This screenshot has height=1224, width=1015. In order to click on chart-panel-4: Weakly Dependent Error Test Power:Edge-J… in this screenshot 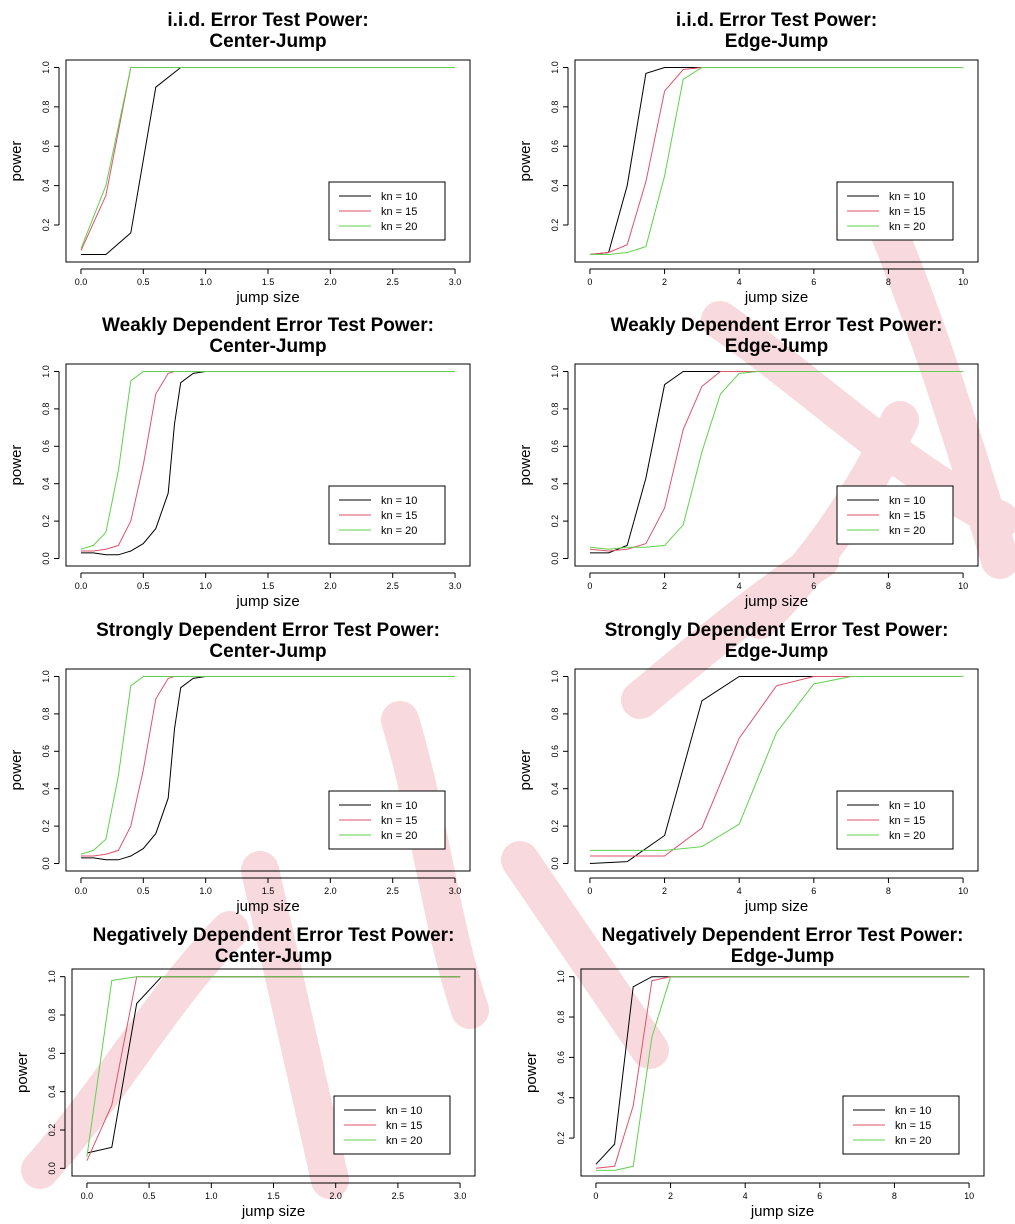, I will do `click(748, 462)`.